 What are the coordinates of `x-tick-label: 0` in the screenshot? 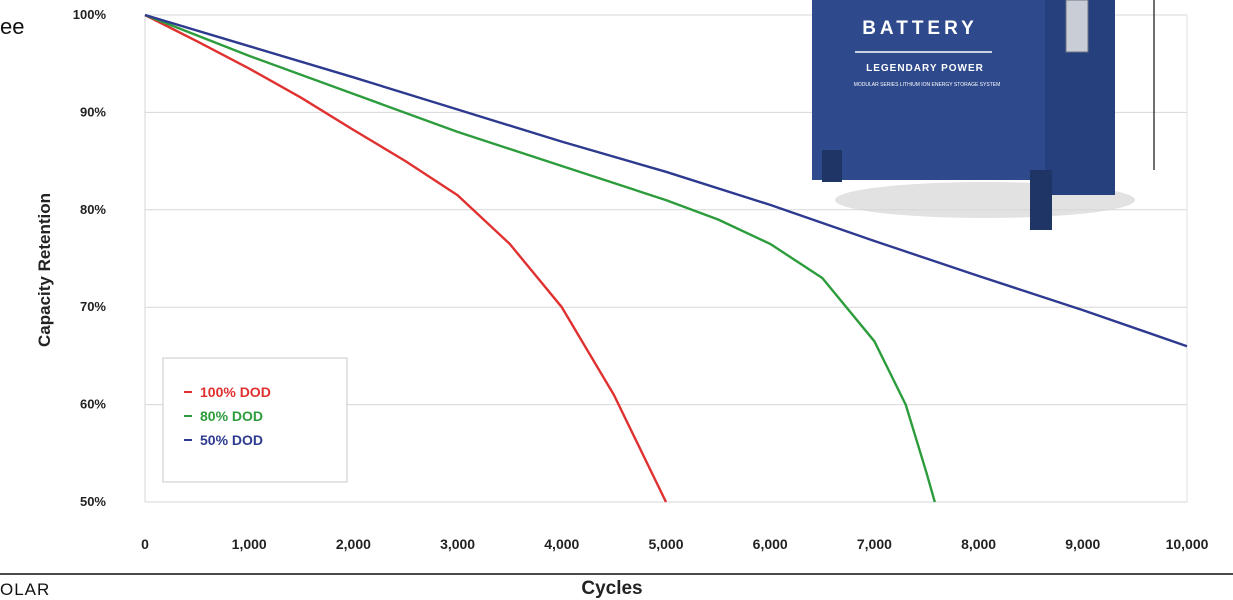 It's located at (145, 544).